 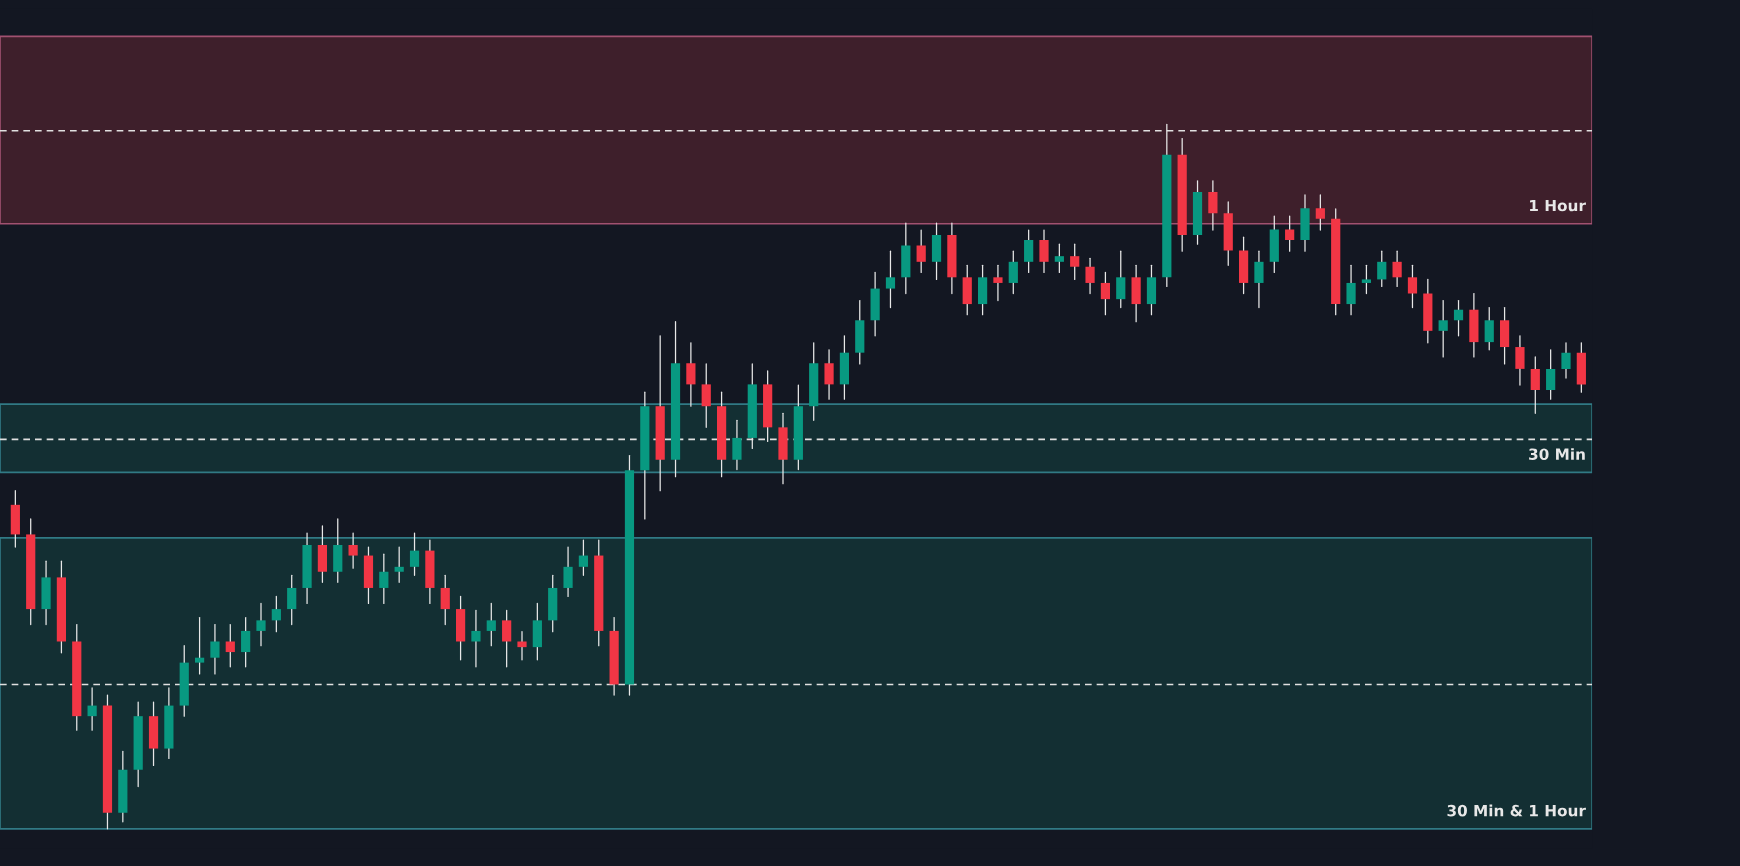 I want to click on band-label: 30 Min, so click(x=1557, y=454).